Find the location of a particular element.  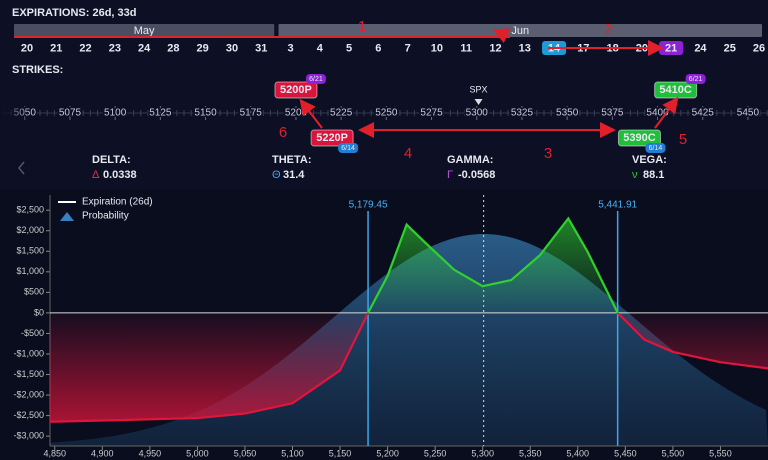

y-tick-label: $0 is located at coordinates (39, 312).